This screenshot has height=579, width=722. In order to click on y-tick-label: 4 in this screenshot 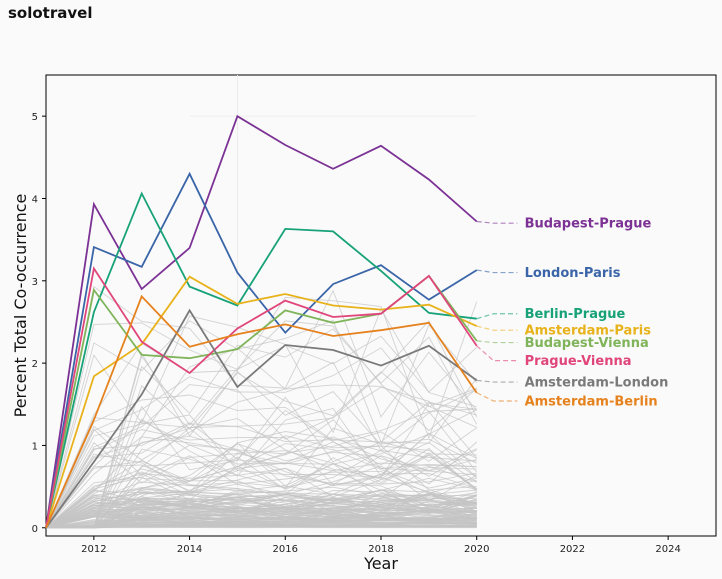, I will do `click(35, 199)`.